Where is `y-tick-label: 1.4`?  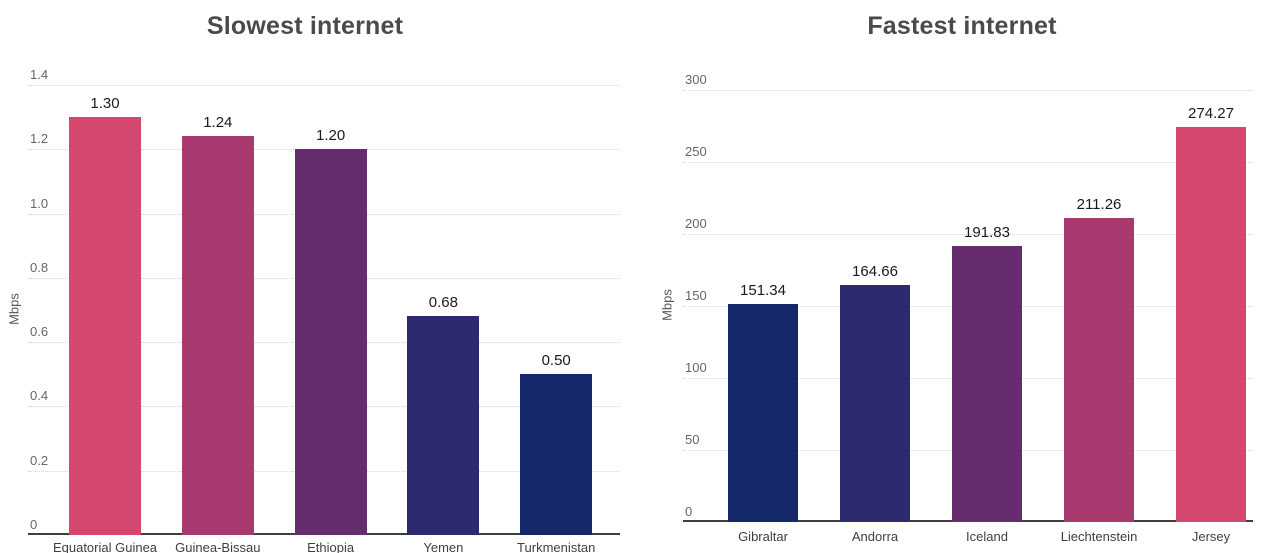
y-tick-label: 1.4 is located at coordinates (39, 74).